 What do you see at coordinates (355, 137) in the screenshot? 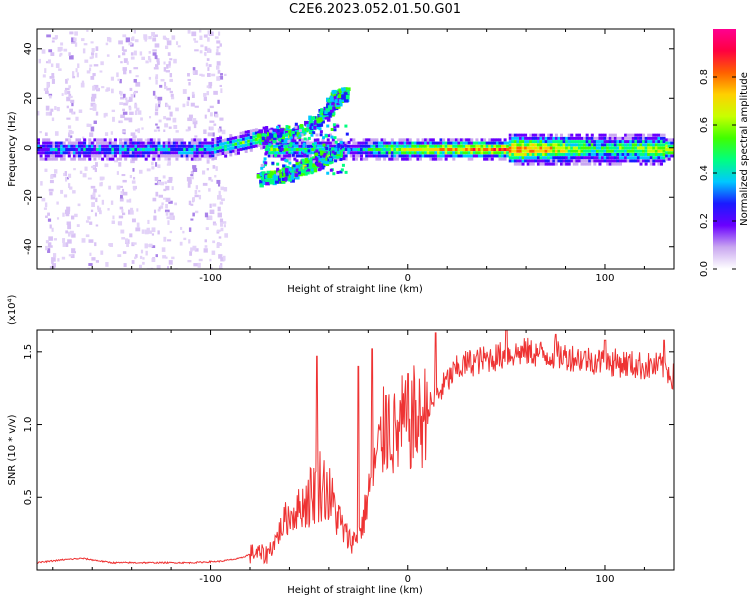
I see `spectrogram-features` at bounding box center [355, 137].